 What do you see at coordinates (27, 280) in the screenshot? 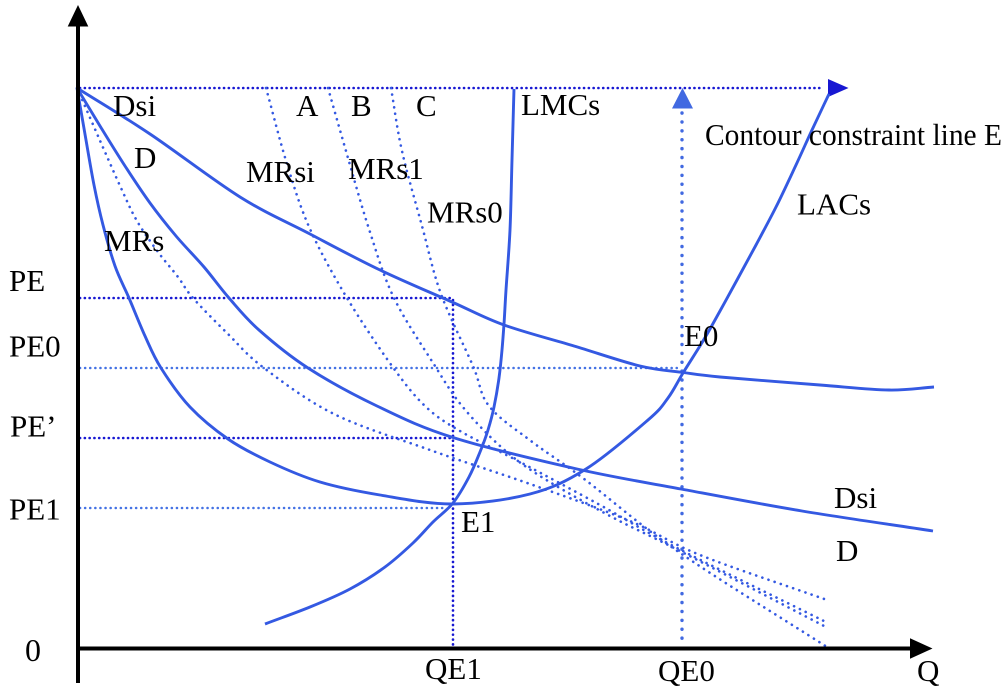
I see `svg-text: PE` at bounding box center [27, 280].